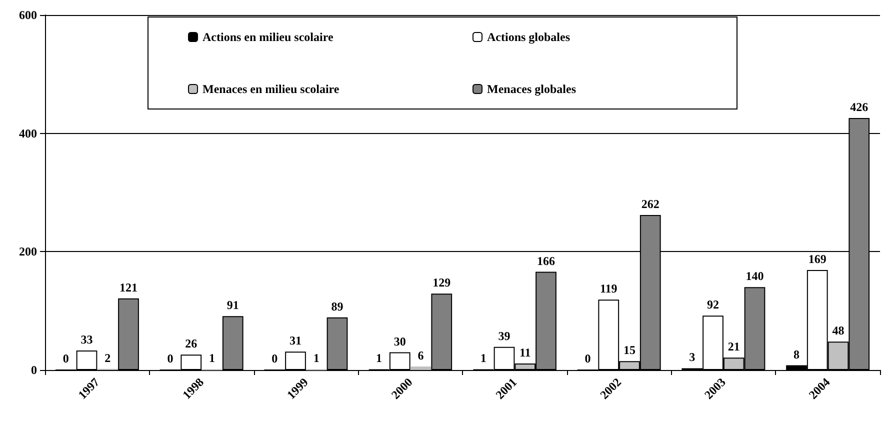  I want to click on data-label: 262, so click(650, 203).